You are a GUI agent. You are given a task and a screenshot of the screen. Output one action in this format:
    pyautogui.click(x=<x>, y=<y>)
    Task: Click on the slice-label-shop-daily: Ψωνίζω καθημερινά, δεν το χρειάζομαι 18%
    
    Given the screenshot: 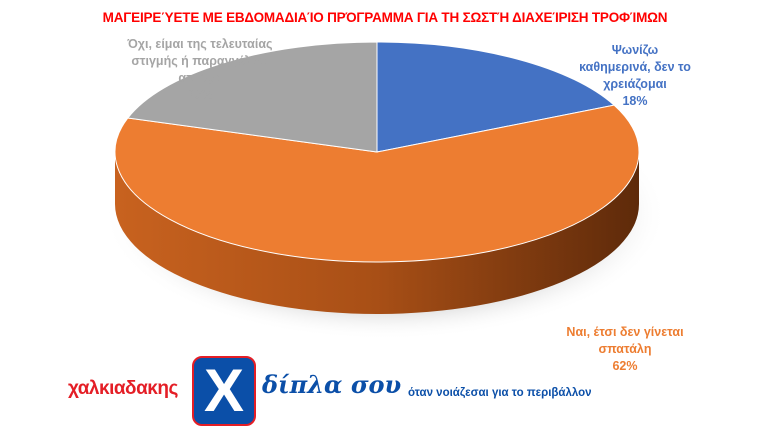 What is the action you would take?
    pyautogui.click(x=635, y=76)
    